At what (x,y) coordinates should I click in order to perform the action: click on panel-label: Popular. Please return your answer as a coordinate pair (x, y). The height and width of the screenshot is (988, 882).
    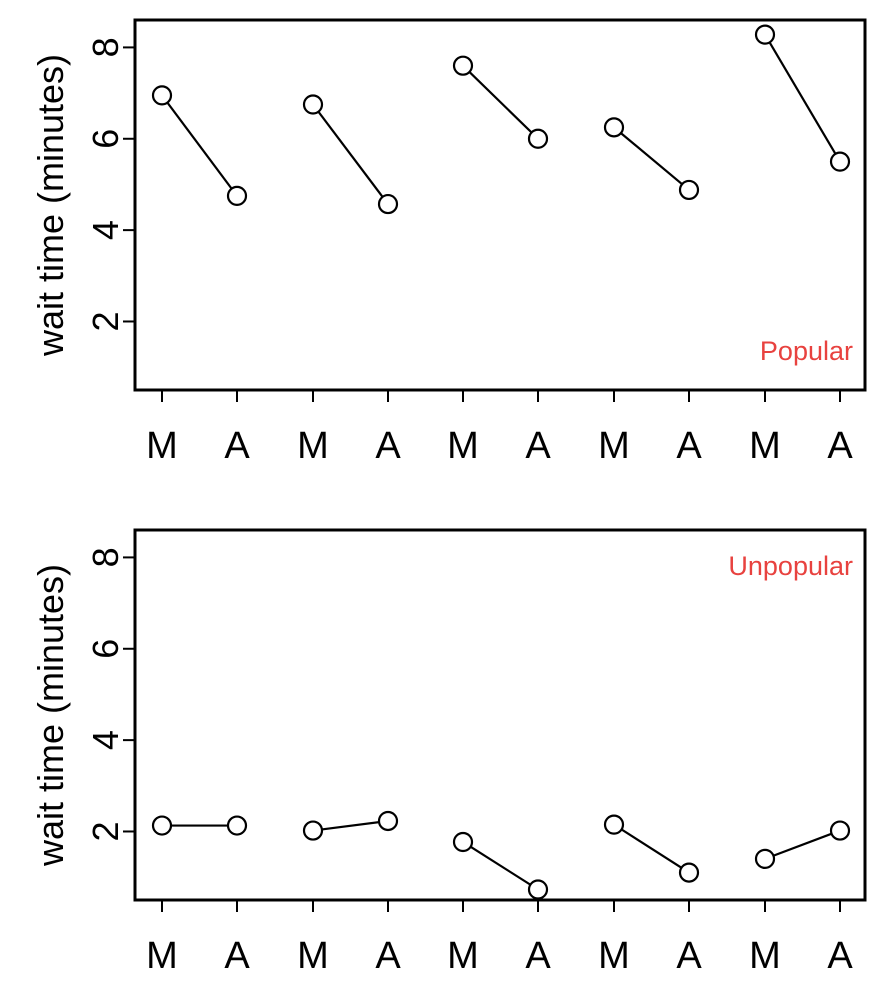
    Looking at the image, I should click on (806, 351).